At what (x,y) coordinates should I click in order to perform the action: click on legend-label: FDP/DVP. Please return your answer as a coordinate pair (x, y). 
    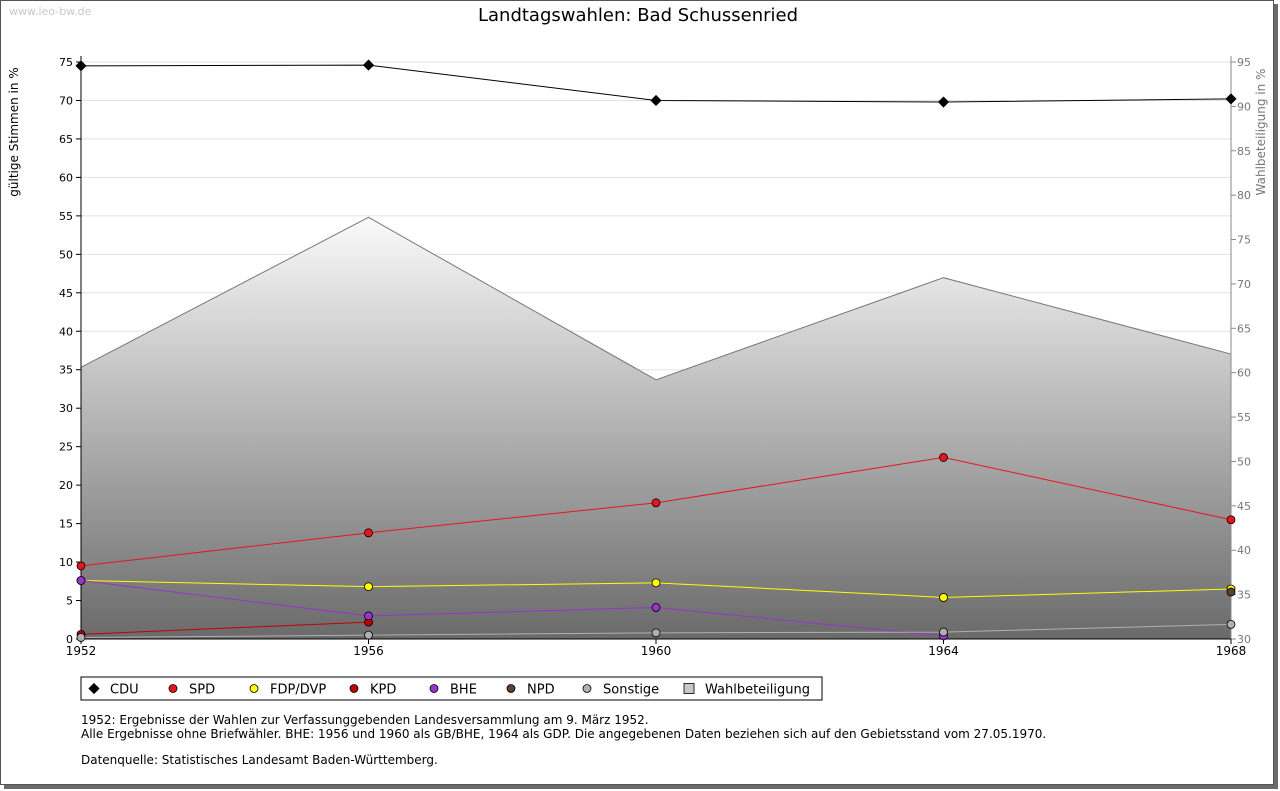
    Looking at the image, I should click on (298, 690).